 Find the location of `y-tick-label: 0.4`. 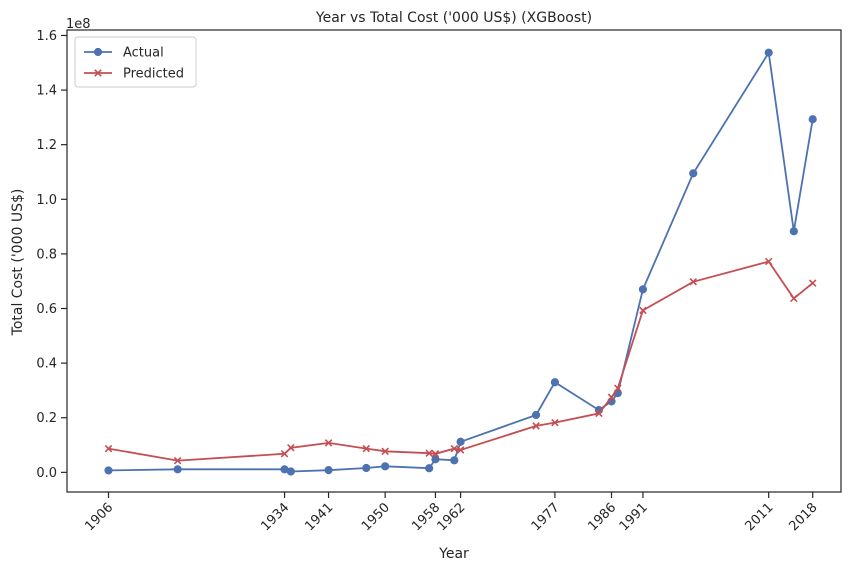

y-tick-label: 0.4 is located at coordinates (46, 364).